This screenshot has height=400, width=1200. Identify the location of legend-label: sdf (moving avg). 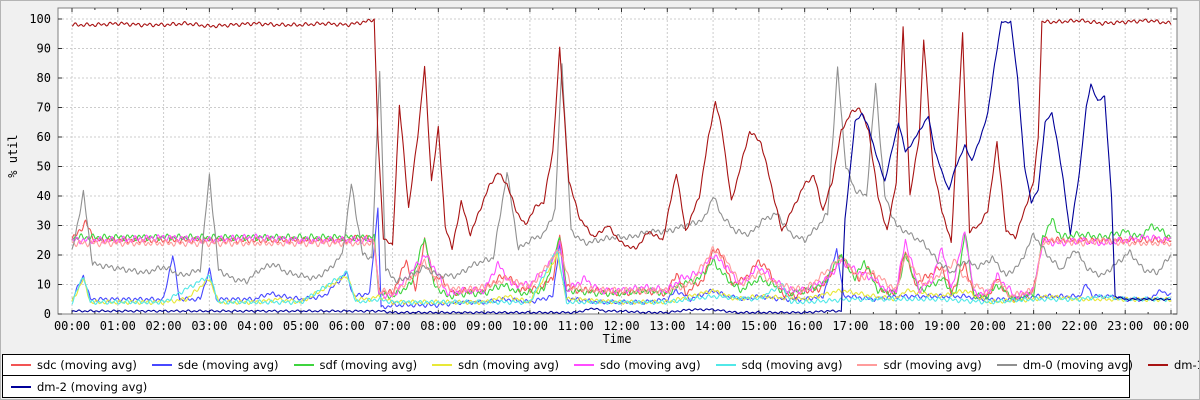
(368, 365).